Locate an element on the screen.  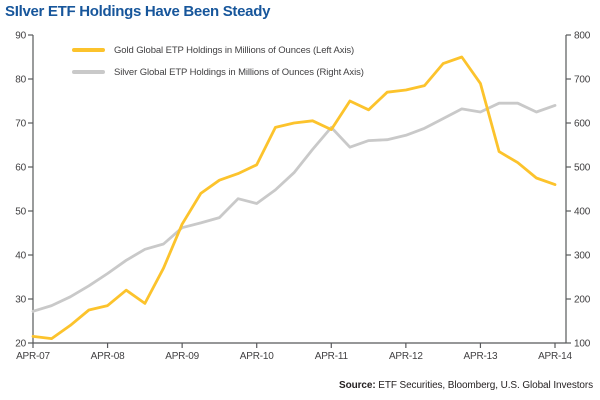
x-axis-tick-label: APR-08 is located at coordinates (108, 356).